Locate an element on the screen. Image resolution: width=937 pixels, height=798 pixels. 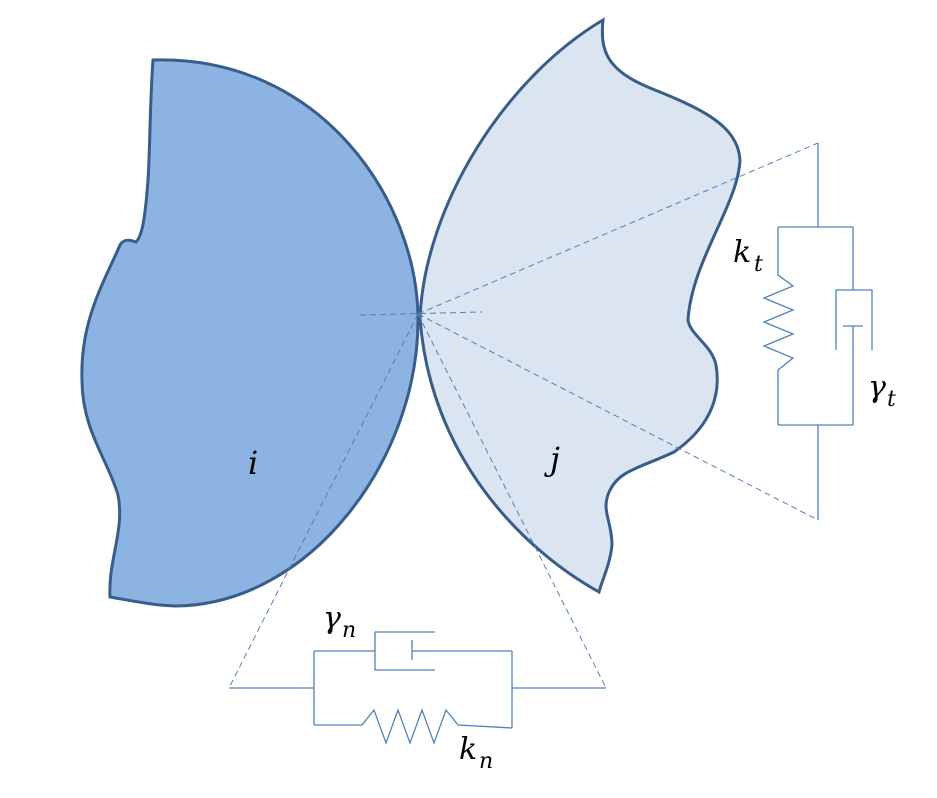
tangential-damper-label: γ t is located at coordinates (882, 391).